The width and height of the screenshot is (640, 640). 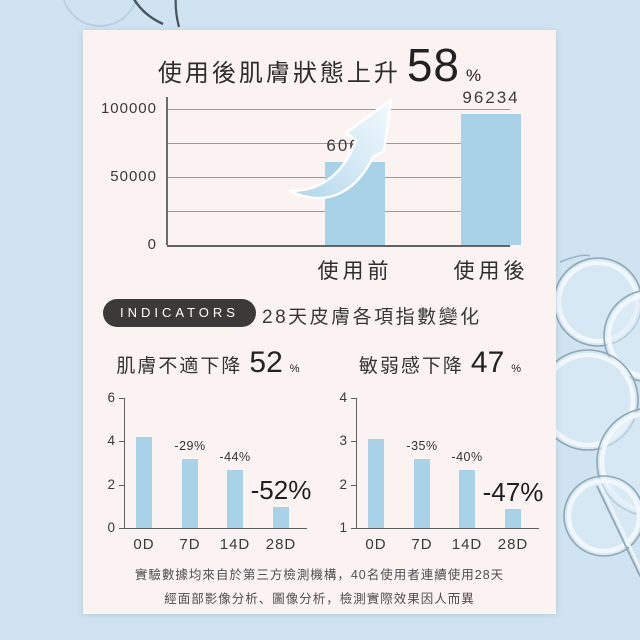 What do you see at coordinates (319, 575) in the screenshot?
I see `disclaimer-line-1: 實驗數據均來自於第三方檢測機構，40名使用者連續使用28天` at bounding box center [319, 575].